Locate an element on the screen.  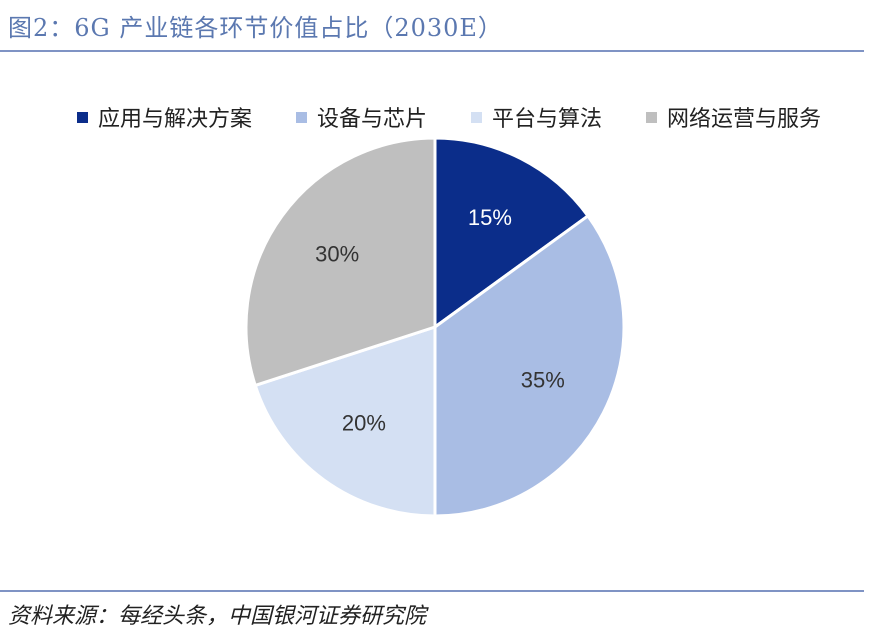
pie-data-label: 15% is located at coordinates (490, 217).